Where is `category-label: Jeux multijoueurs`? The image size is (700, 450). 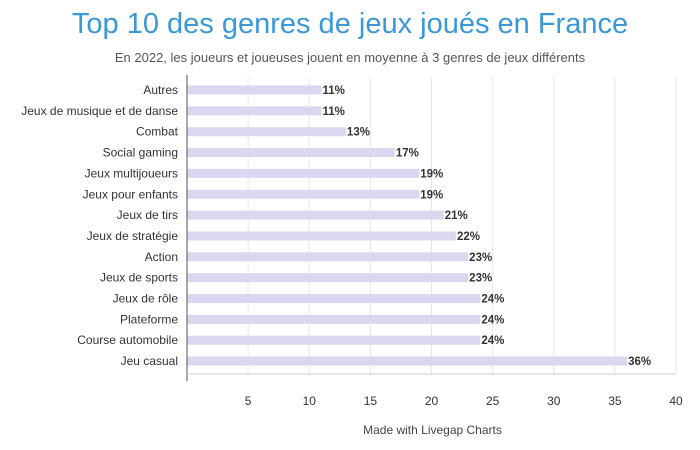 category-label: Jeux multijoueurs is located at coordinates (131, 173).